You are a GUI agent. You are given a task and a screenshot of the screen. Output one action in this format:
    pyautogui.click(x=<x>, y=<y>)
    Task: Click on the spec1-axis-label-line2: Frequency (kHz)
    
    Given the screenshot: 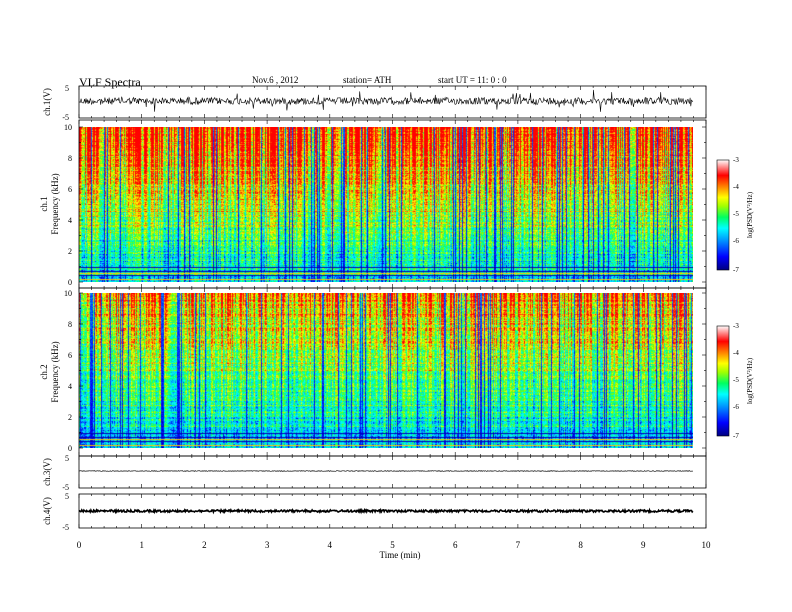 What is the action you would take?
    pyautogui.click(x=55, y=203)
    